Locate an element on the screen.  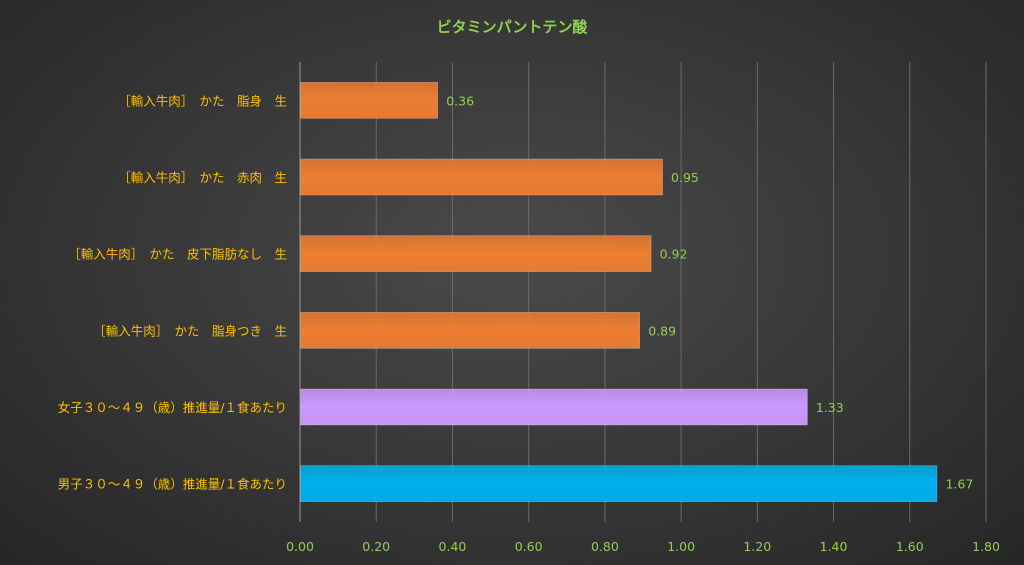
value-label: 1.67 is located at coordinates (959, 484).